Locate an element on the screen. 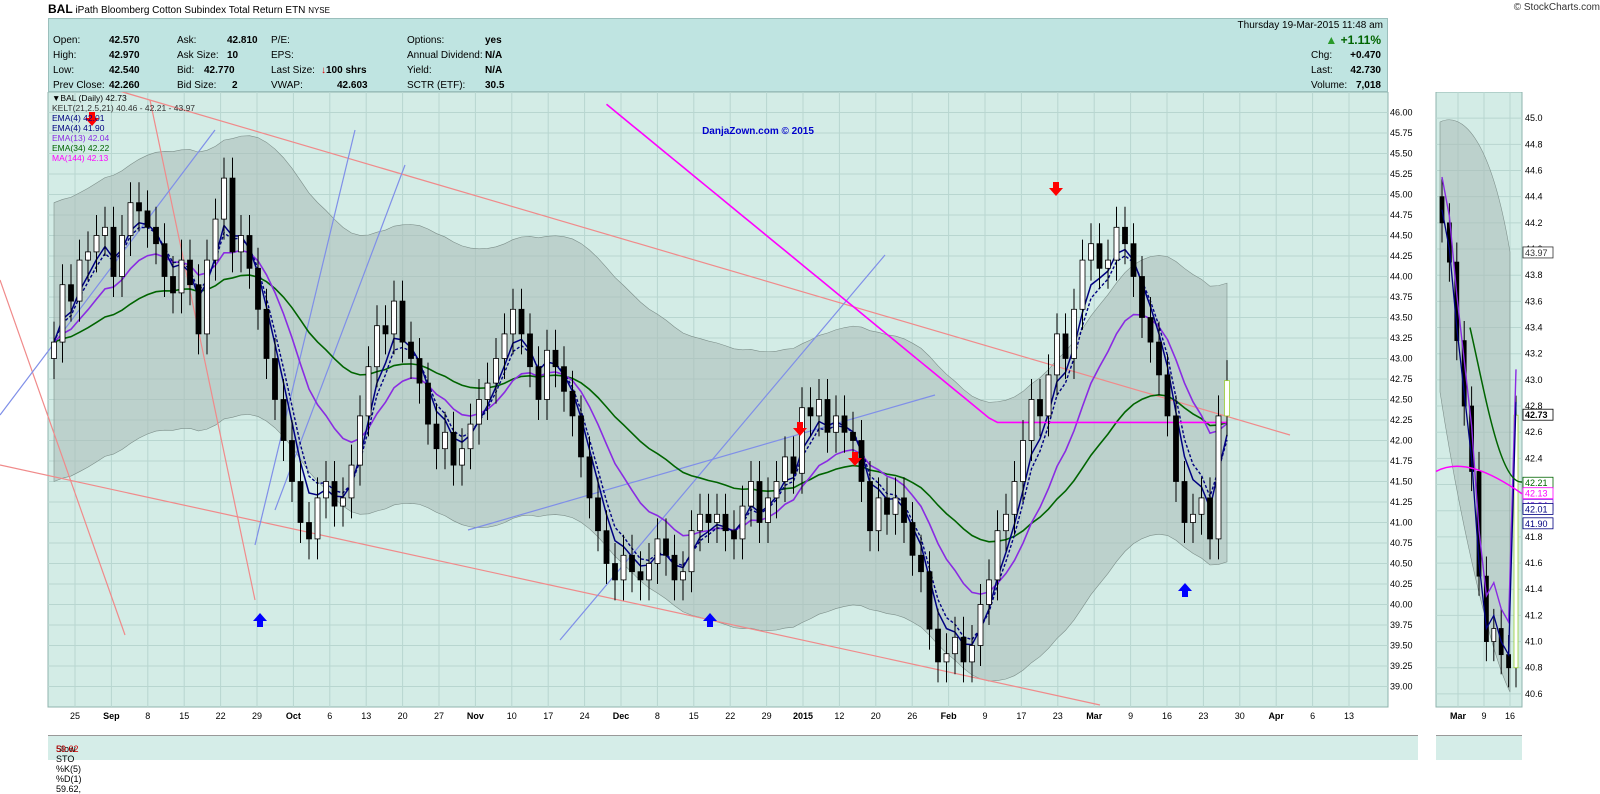  x-tick-label: 17 is located at coordinates (548, 716).